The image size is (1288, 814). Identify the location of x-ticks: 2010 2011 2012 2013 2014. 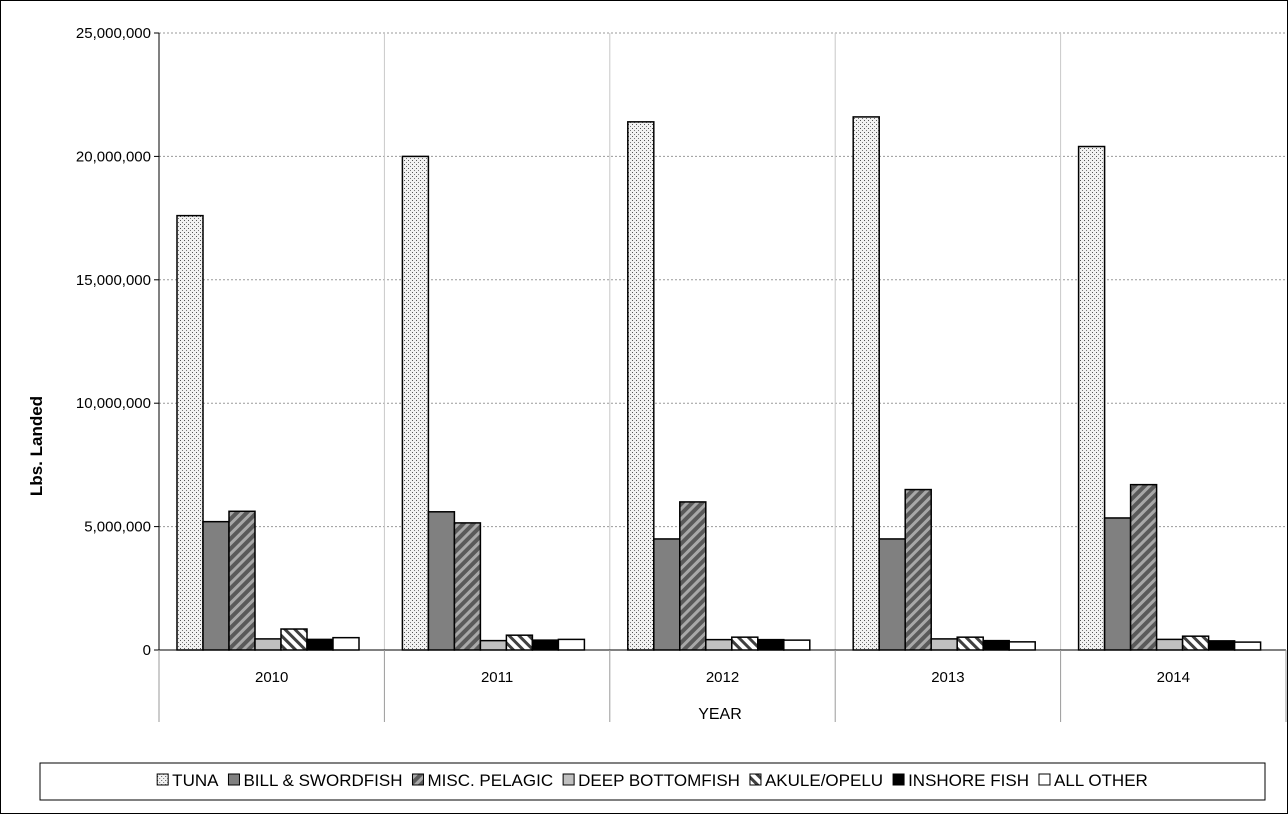
(722, 686).